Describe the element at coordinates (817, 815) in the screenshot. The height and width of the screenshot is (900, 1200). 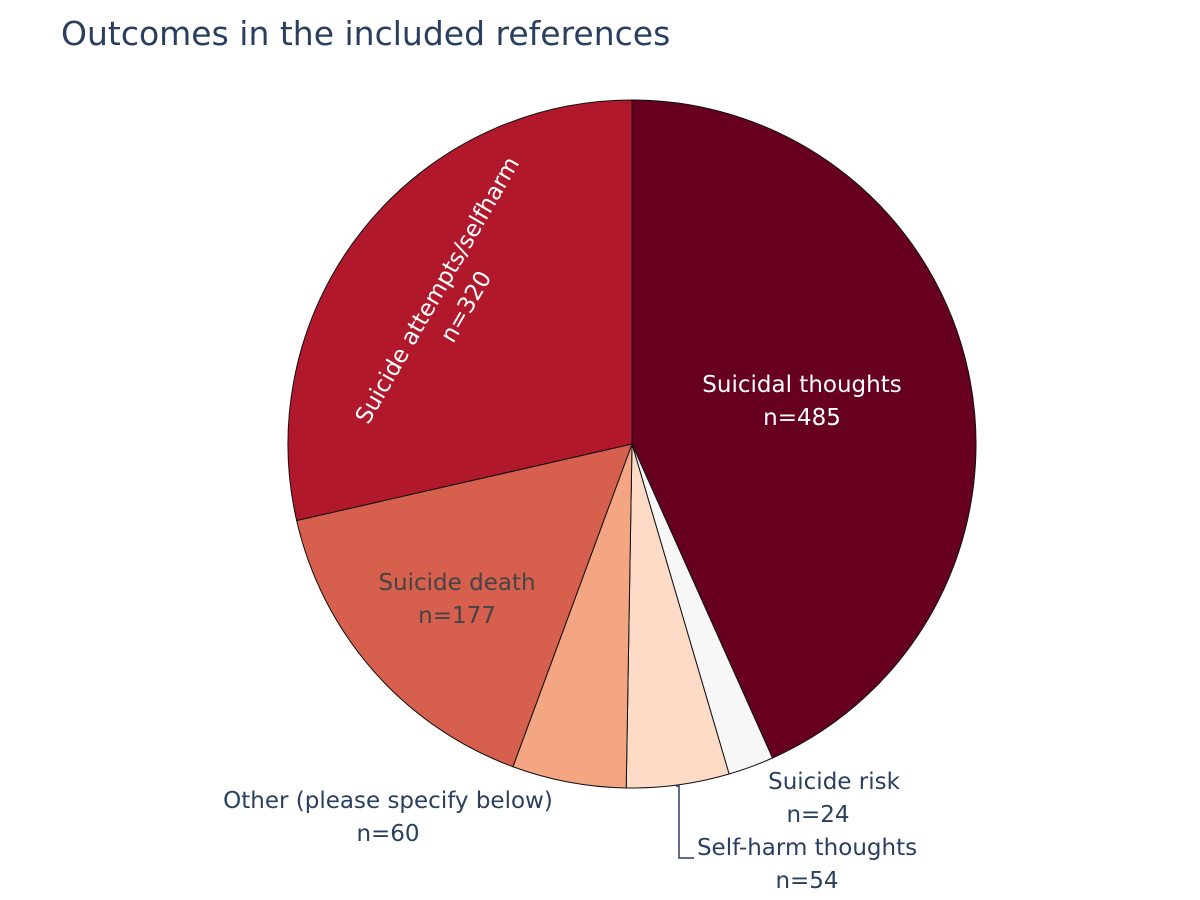
I see `slice-value-suicide-risk: n=24` at that location.